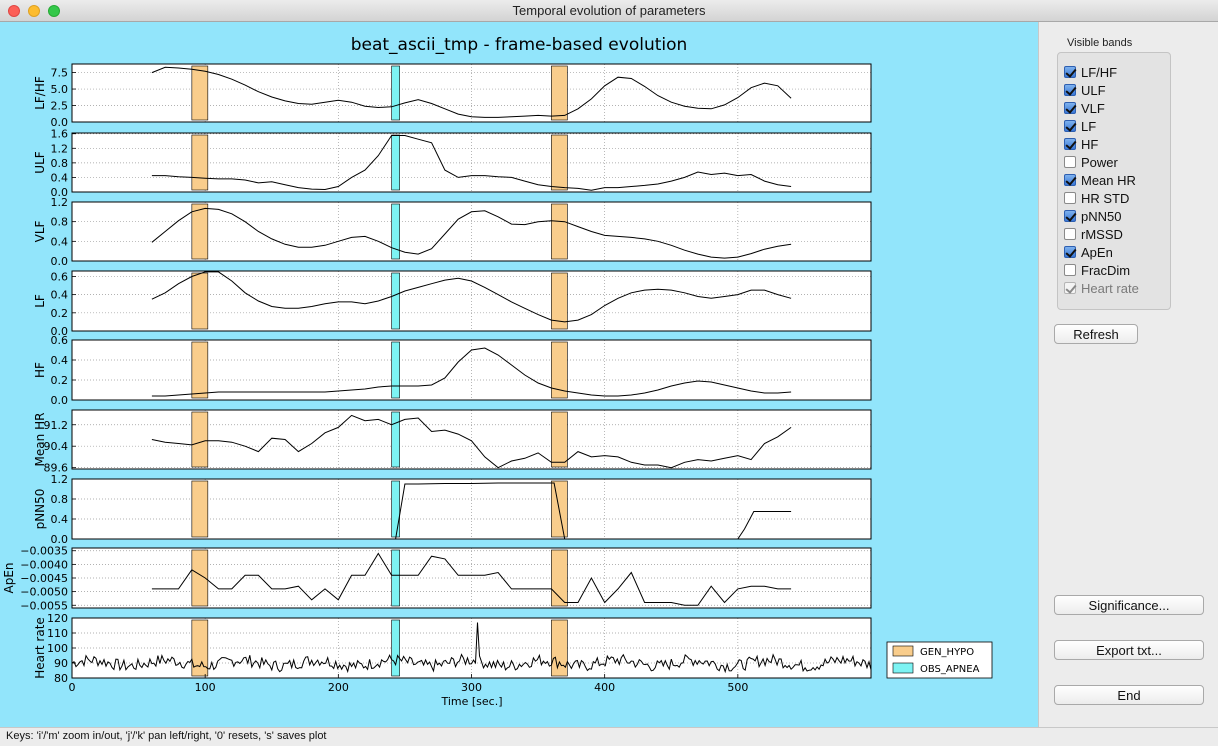 This screenshot has height=746, width=1218. I want to click on band-checkbox-rmssd: rMSSD, so click(1093, 234).